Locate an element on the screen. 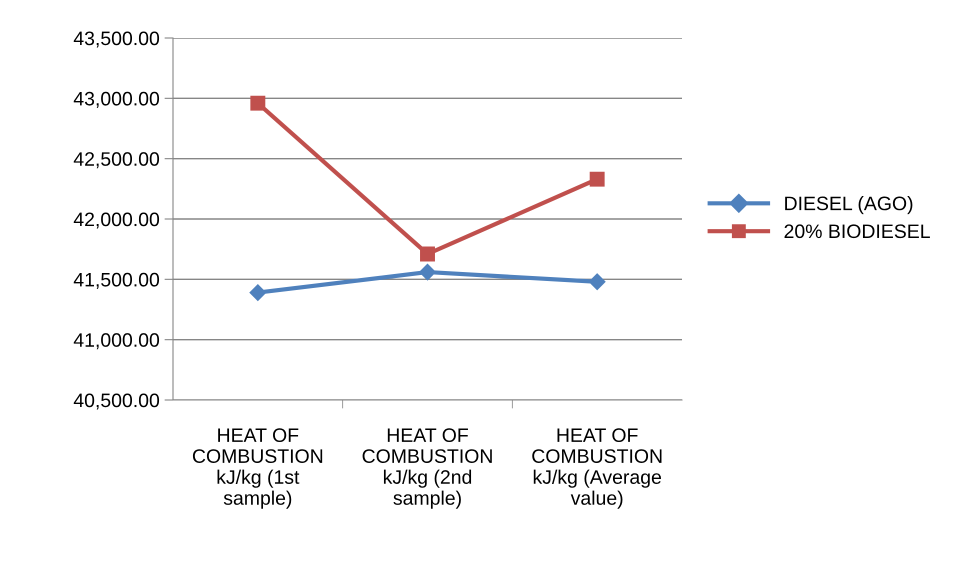 The height and width of the screenshot is (578, 957). legend-label: 20% BIODIESEL is located at coordinates (857, 231).